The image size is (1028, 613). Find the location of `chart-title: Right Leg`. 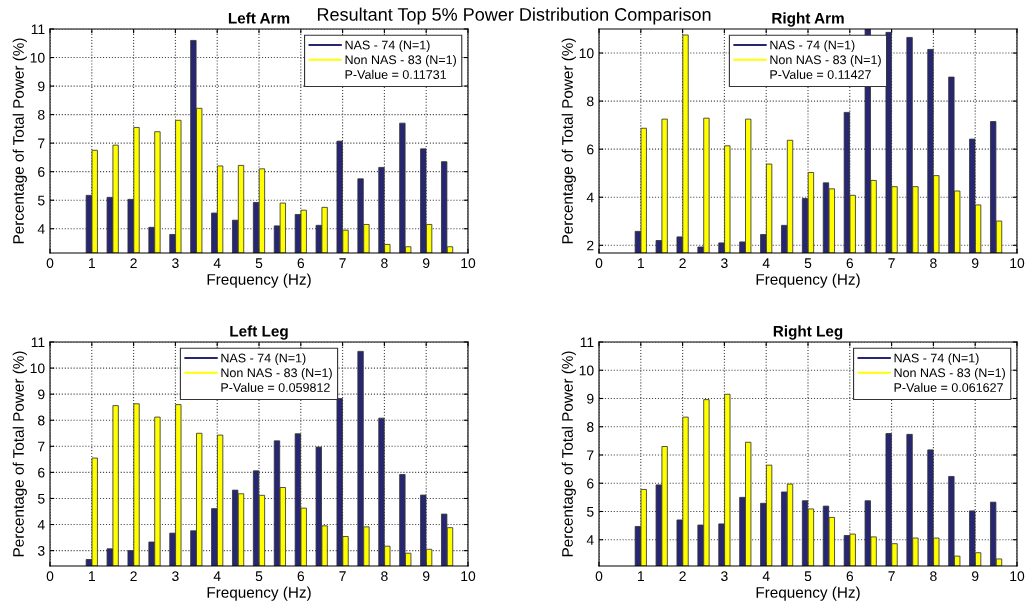

chart-title: Right Leg is located at coordinates (808, 332).